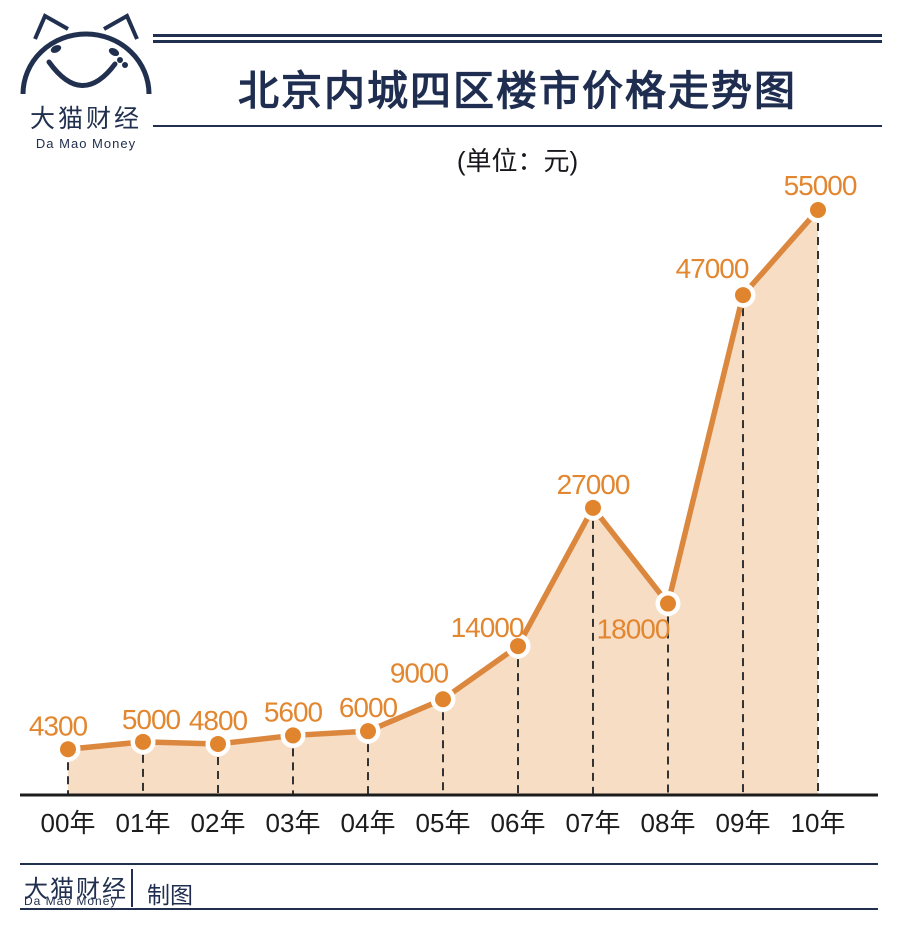 Image resolution: width=900 pixels, height=931 pixels. I want to click on value-label: 55000, so click(820, 185).